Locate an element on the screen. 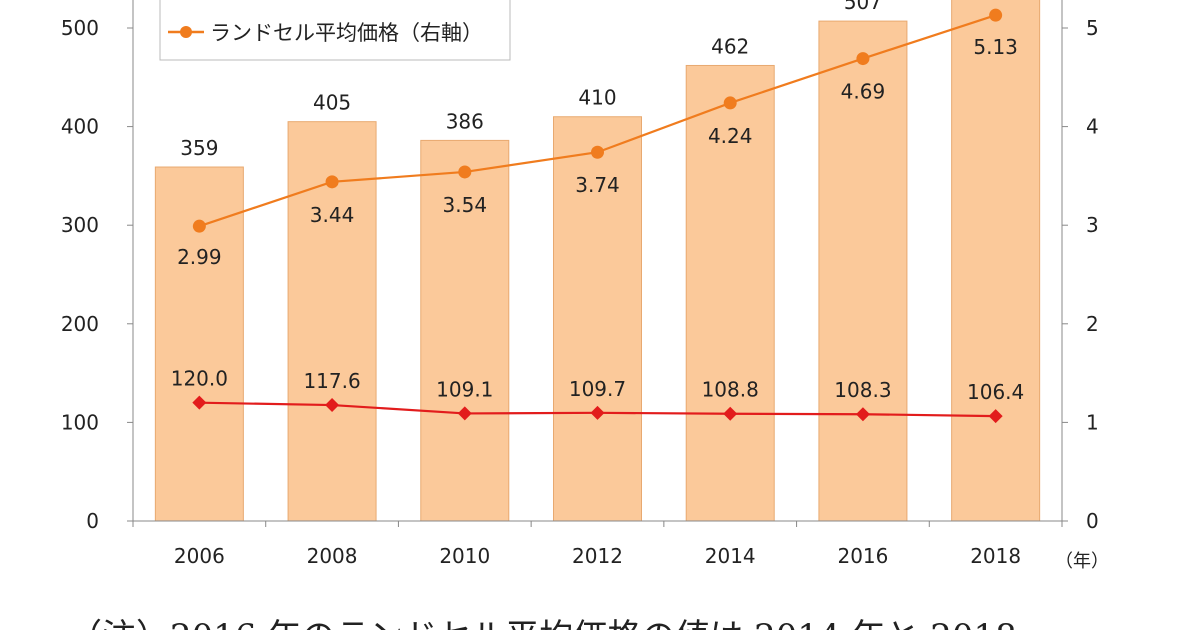  line-value-label: 109.1 is located at coordinates (464, 389).